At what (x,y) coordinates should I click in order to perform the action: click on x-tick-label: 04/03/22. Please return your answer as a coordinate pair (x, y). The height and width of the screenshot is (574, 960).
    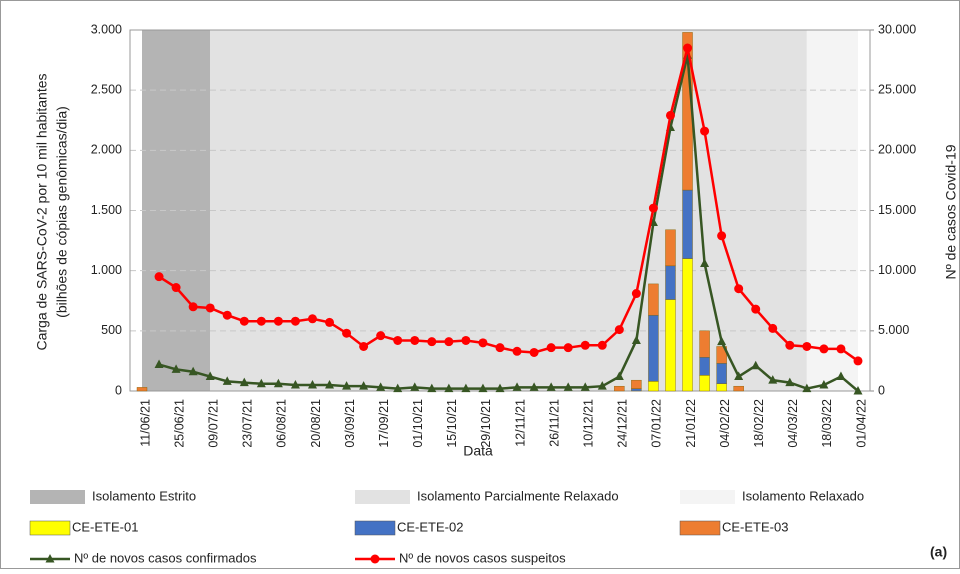
    Looking at the image, I should click on (793, 423).